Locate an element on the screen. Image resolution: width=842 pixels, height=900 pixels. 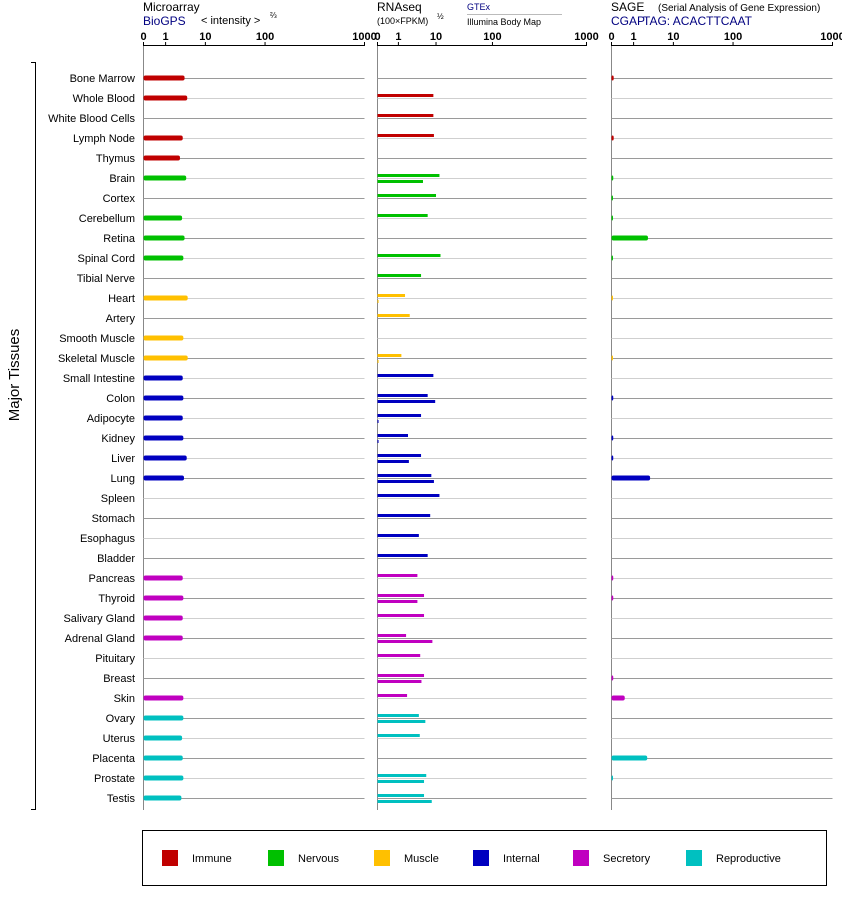
category-label: Brain is located at coordinates (122, 179).